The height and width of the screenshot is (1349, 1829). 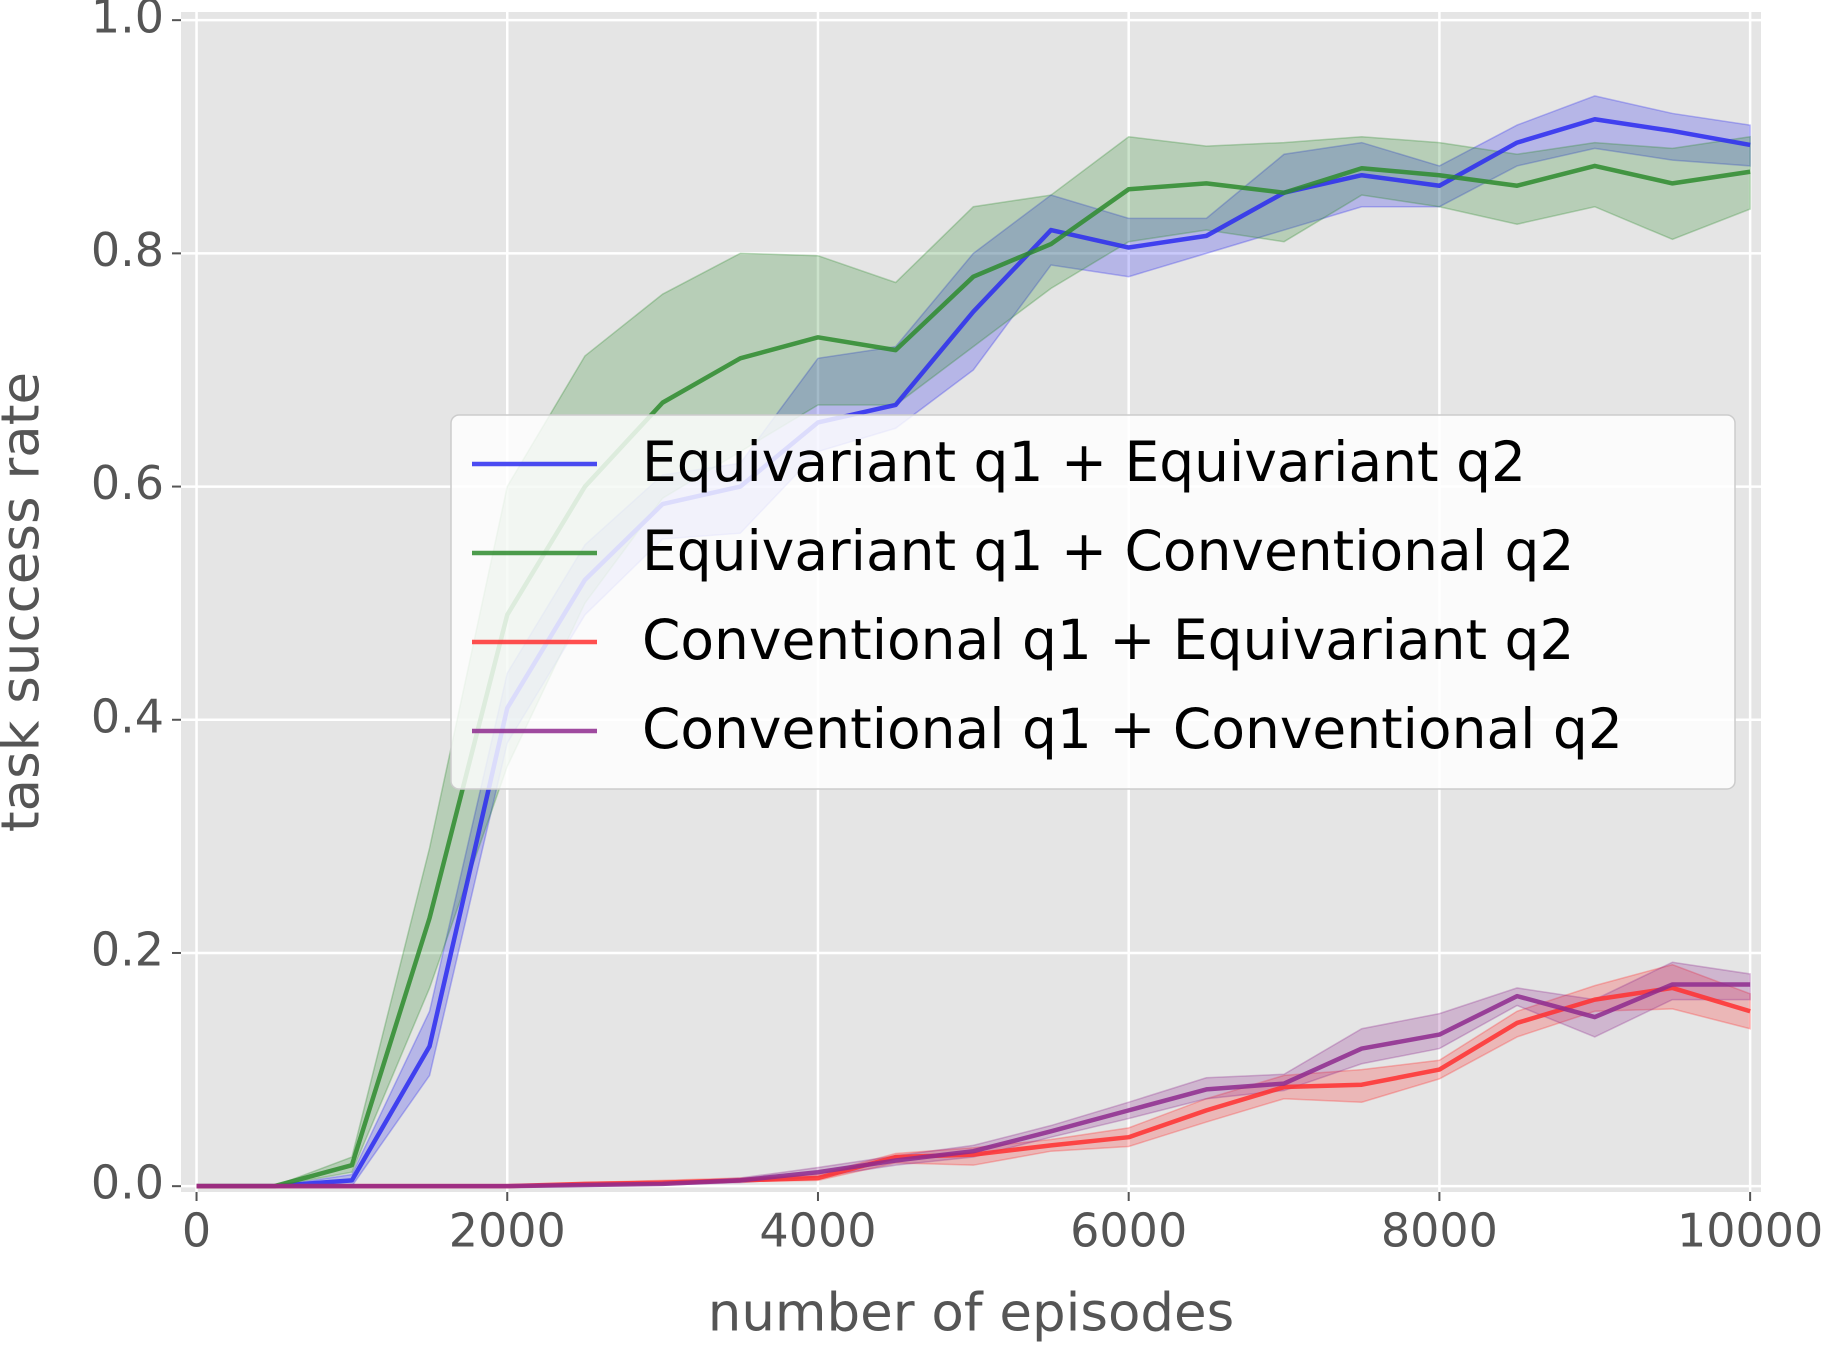 I want to click on y-tick-label: 0.4, so click(x=127, y=716).